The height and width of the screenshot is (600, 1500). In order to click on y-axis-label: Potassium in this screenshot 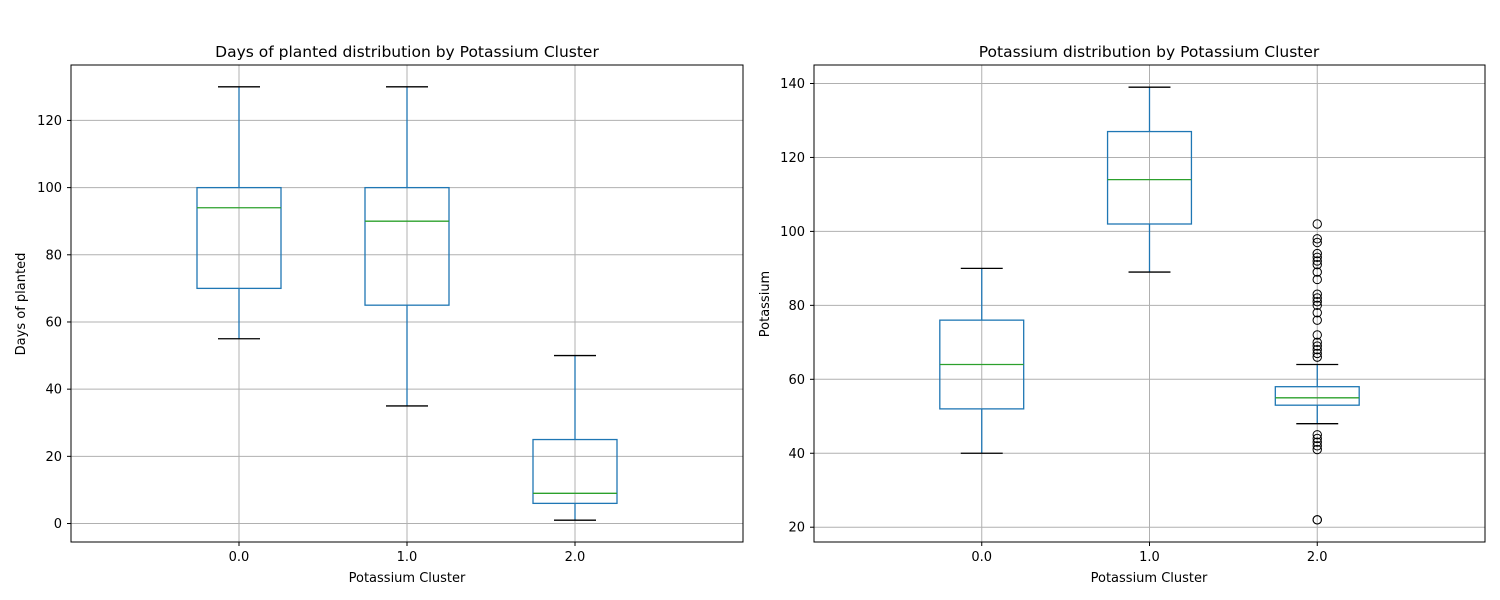, I will do `click(765, 304)`.